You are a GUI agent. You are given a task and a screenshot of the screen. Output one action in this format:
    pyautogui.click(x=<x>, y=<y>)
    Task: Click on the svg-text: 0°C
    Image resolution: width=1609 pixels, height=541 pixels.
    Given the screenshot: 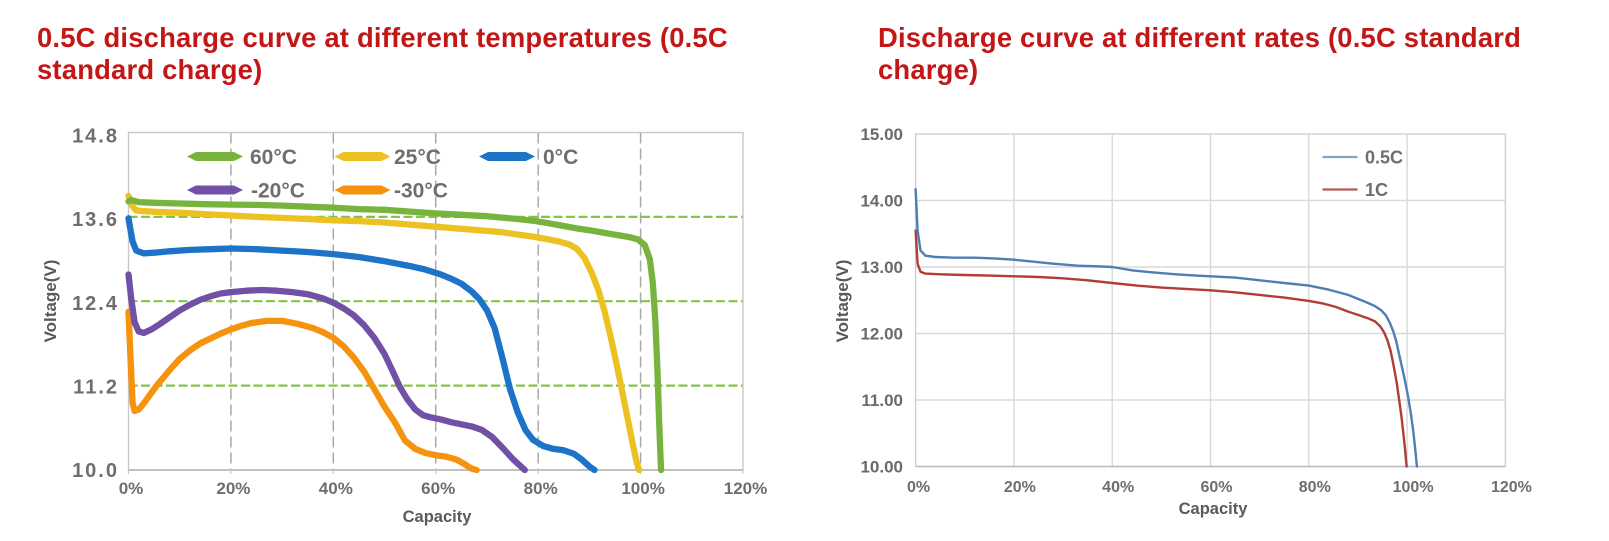 What is the action you would take?
    pyautogui.click(x=560, y=157)
    